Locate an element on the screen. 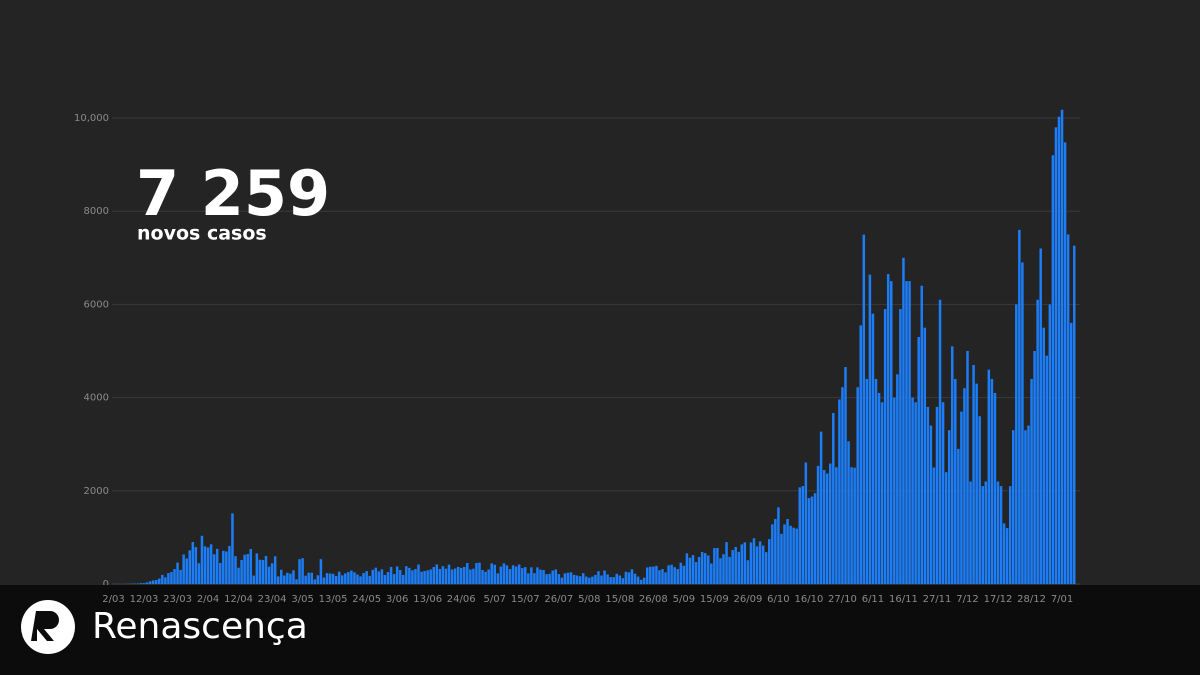 The height and width of the screenshot is (675, 1200). y-tick-label: 10,000 is located at coordinates (91, 118).